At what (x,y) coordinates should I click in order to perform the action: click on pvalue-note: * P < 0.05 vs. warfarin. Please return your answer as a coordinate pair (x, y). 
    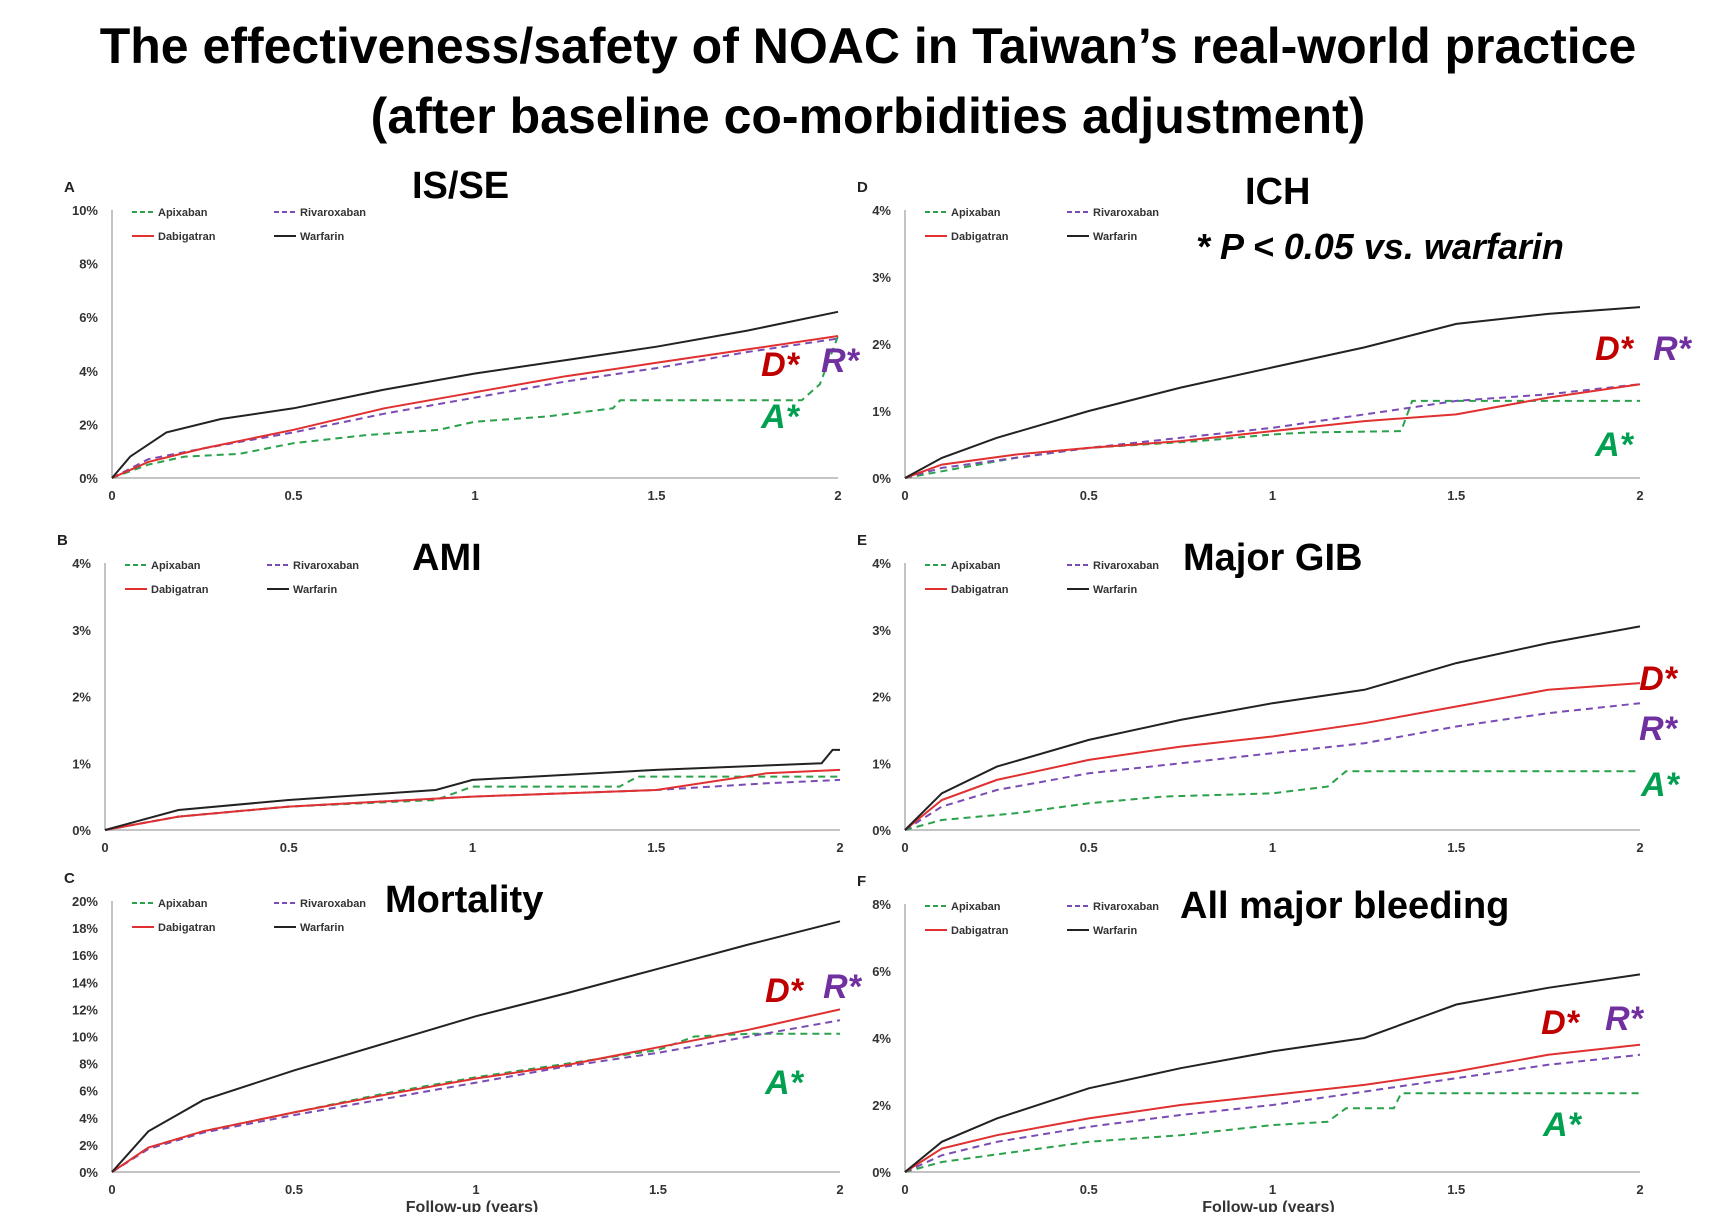
    Looking at the image, I should click on (1380, 246).